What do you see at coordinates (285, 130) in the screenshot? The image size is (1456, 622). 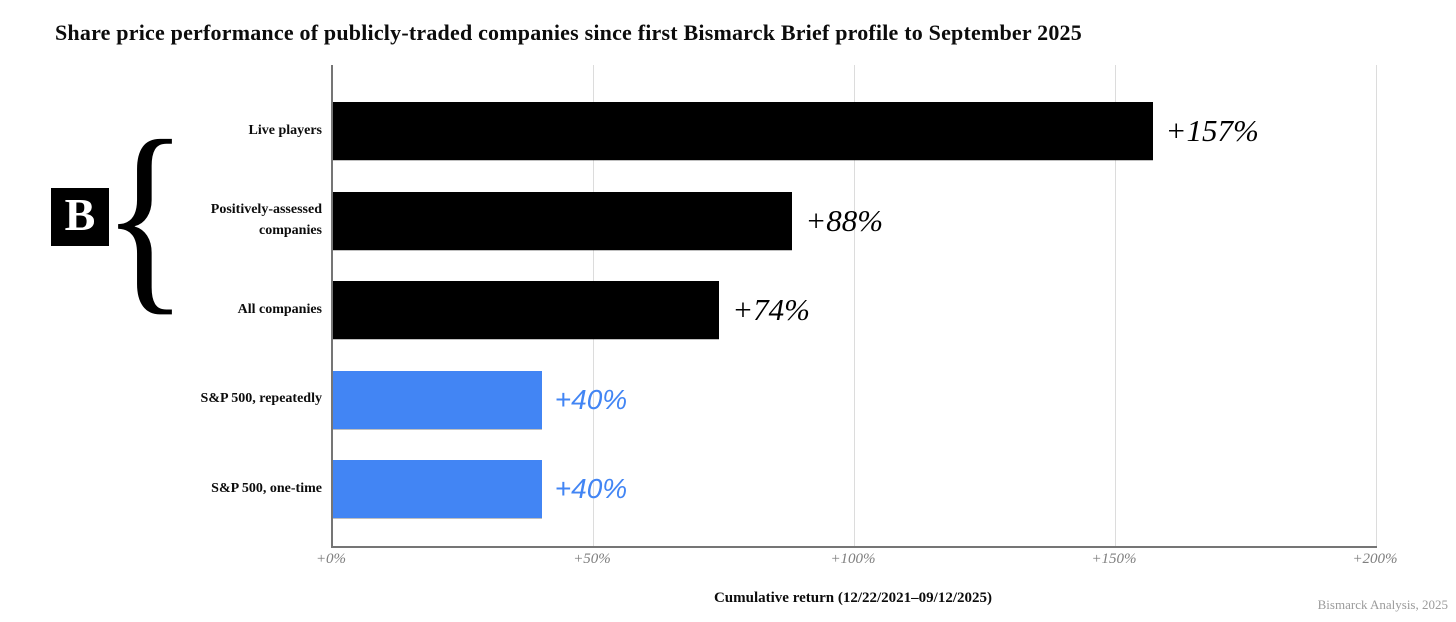 I see `category-label-0: Live players` at bounding box center [285, 130].